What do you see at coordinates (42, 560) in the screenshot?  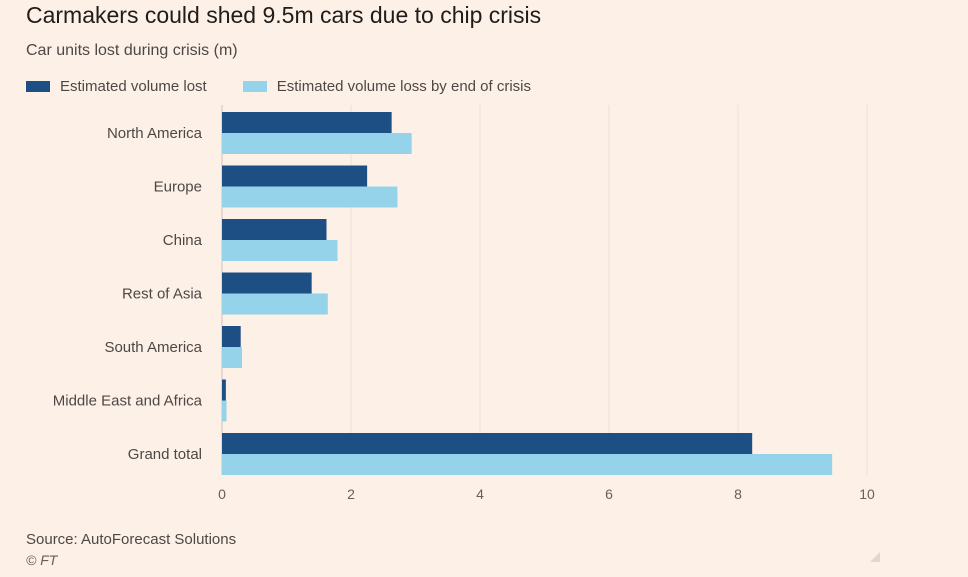 I see `ft-credit: © FT` at bounding box center [42, 560].